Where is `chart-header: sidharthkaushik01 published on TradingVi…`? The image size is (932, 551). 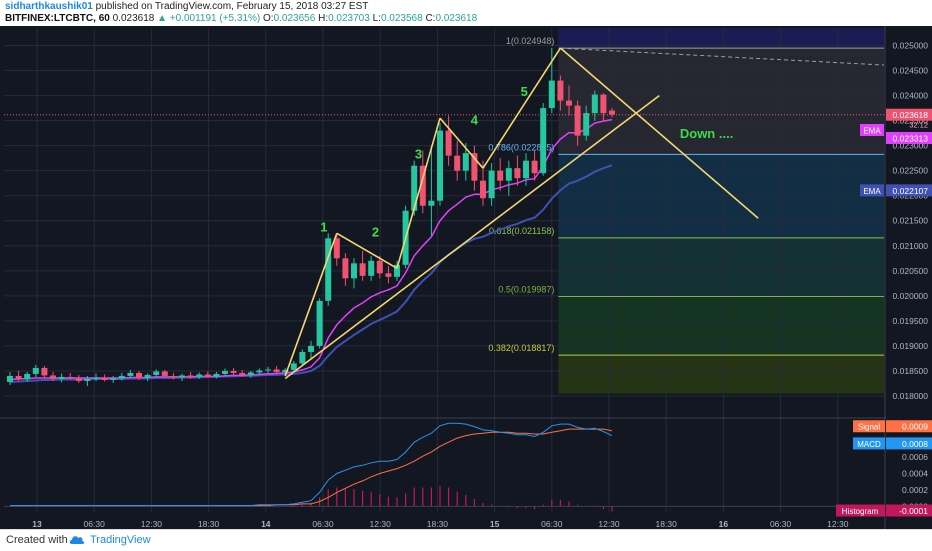 chart-header: sidharthkaushik01 published on TradingVi… is located at coordinates (466, 13).